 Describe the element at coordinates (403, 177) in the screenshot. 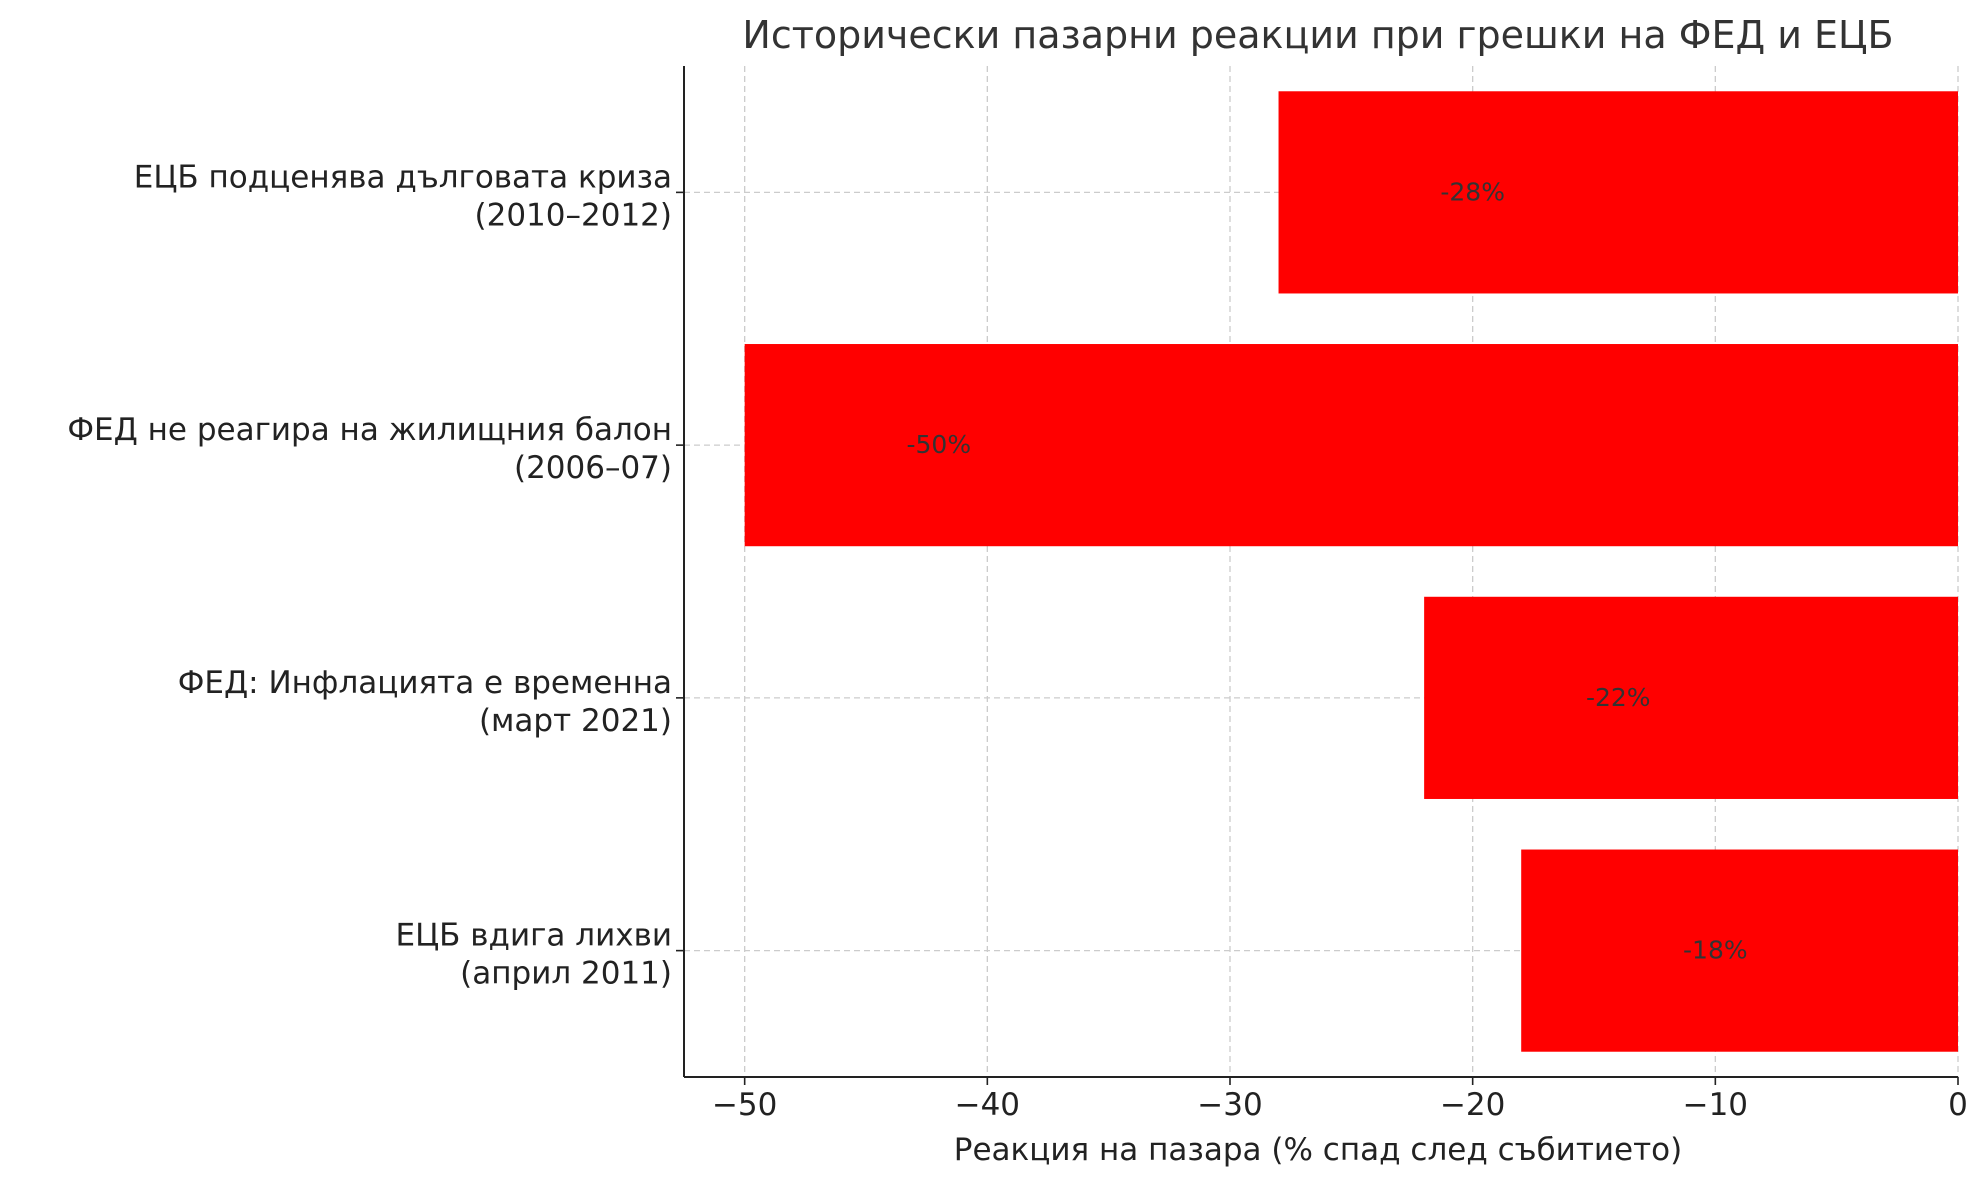

I see `y-tick-label-line: ЕЦБ подценява дълговата криза` at that location.